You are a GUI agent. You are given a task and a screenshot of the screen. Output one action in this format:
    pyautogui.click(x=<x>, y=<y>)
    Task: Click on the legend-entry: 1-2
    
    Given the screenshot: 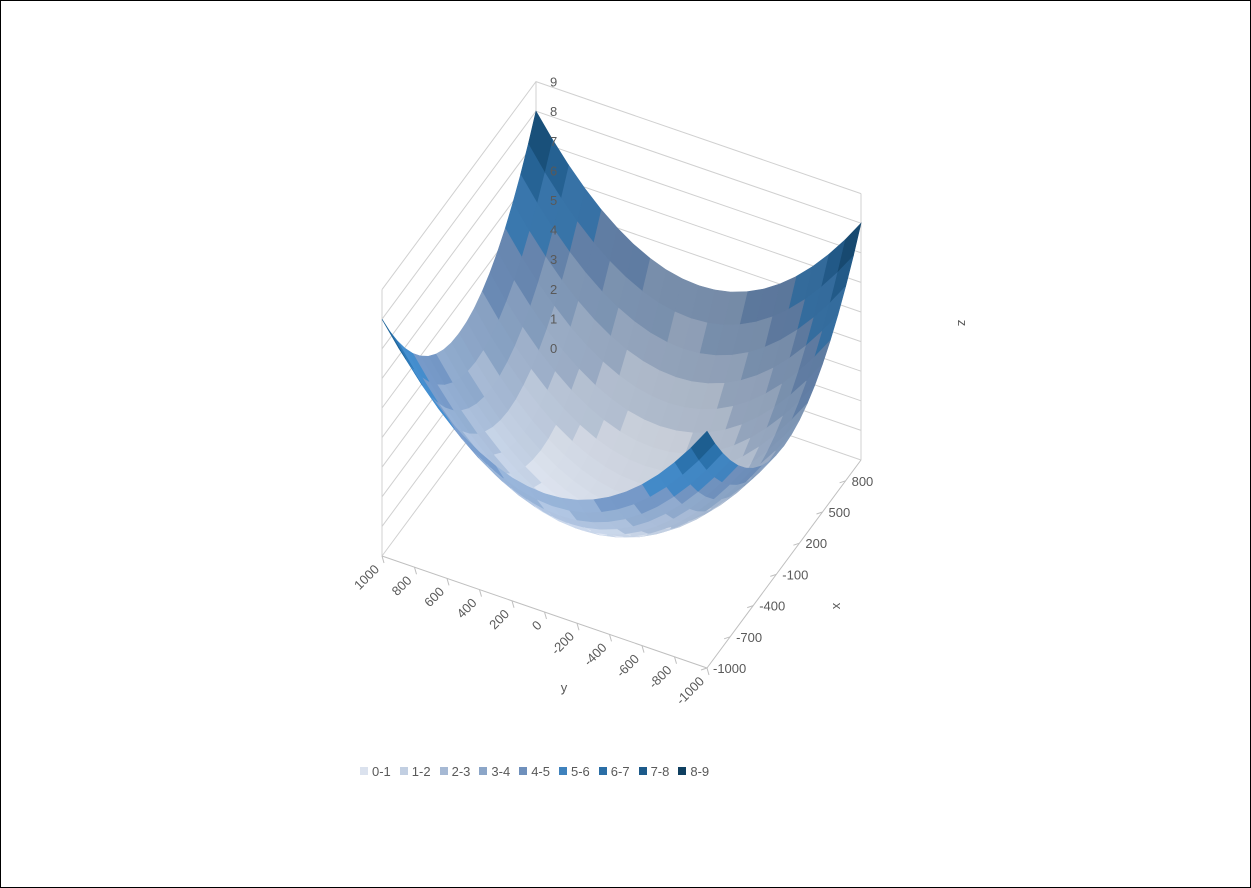 What is the action you would take?
    pyautogui.click(x=415, y=771)
    